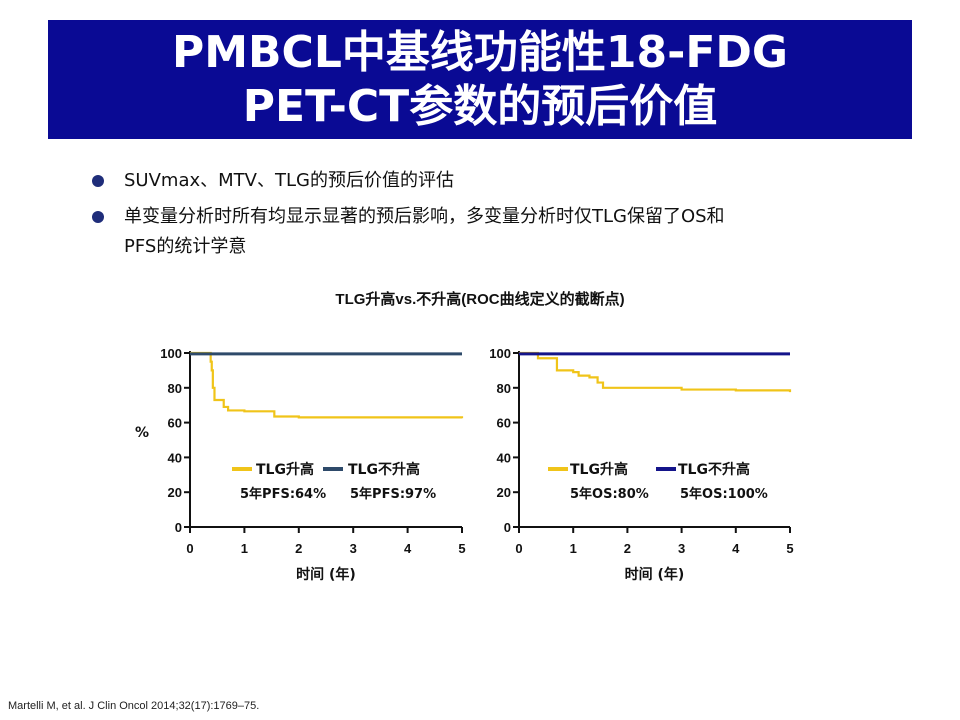  Describe the element at coordinates (480, 106) in the screenshot. I see `page-title-line-2: PET-CT参数的预后价值` at that location.